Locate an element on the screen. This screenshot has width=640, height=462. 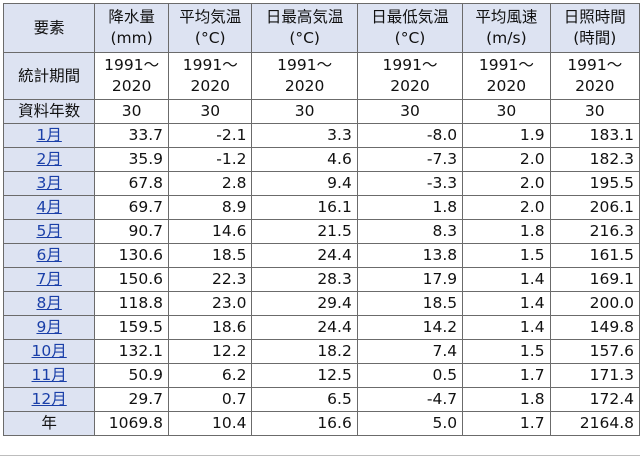
table-row: 10月 132.1 12.2 18.2 7.4 1.5 157.6 is located at coordinates (321, 351).